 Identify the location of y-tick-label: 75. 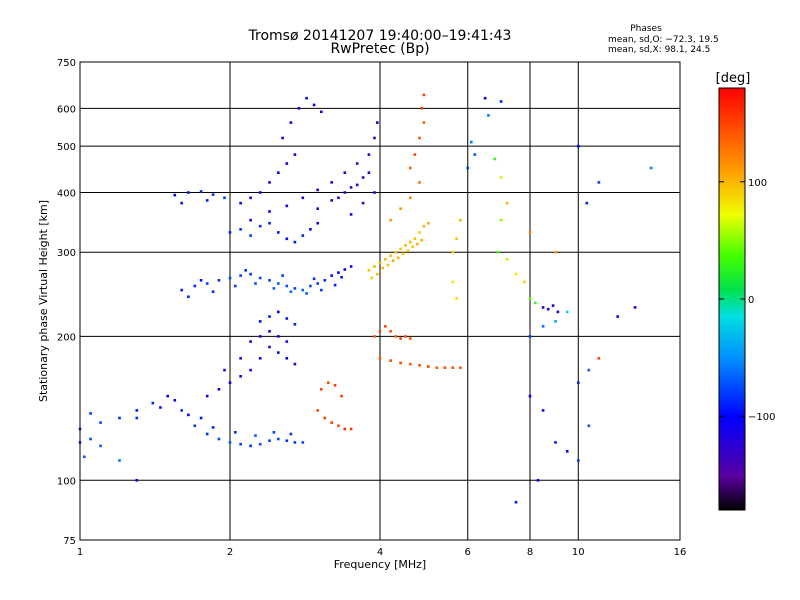
(69, 541).